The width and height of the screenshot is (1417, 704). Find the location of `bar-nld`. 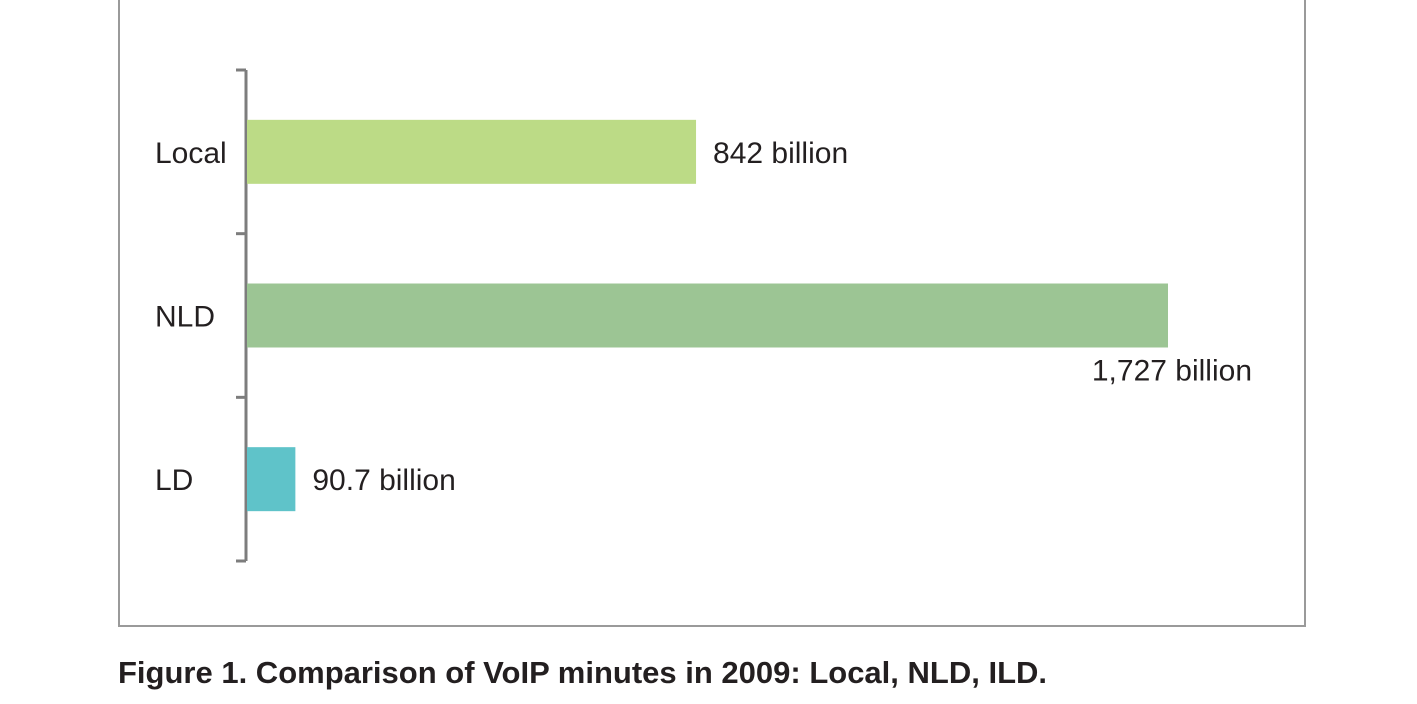

bar-nld is located at coordinates (707, 315).